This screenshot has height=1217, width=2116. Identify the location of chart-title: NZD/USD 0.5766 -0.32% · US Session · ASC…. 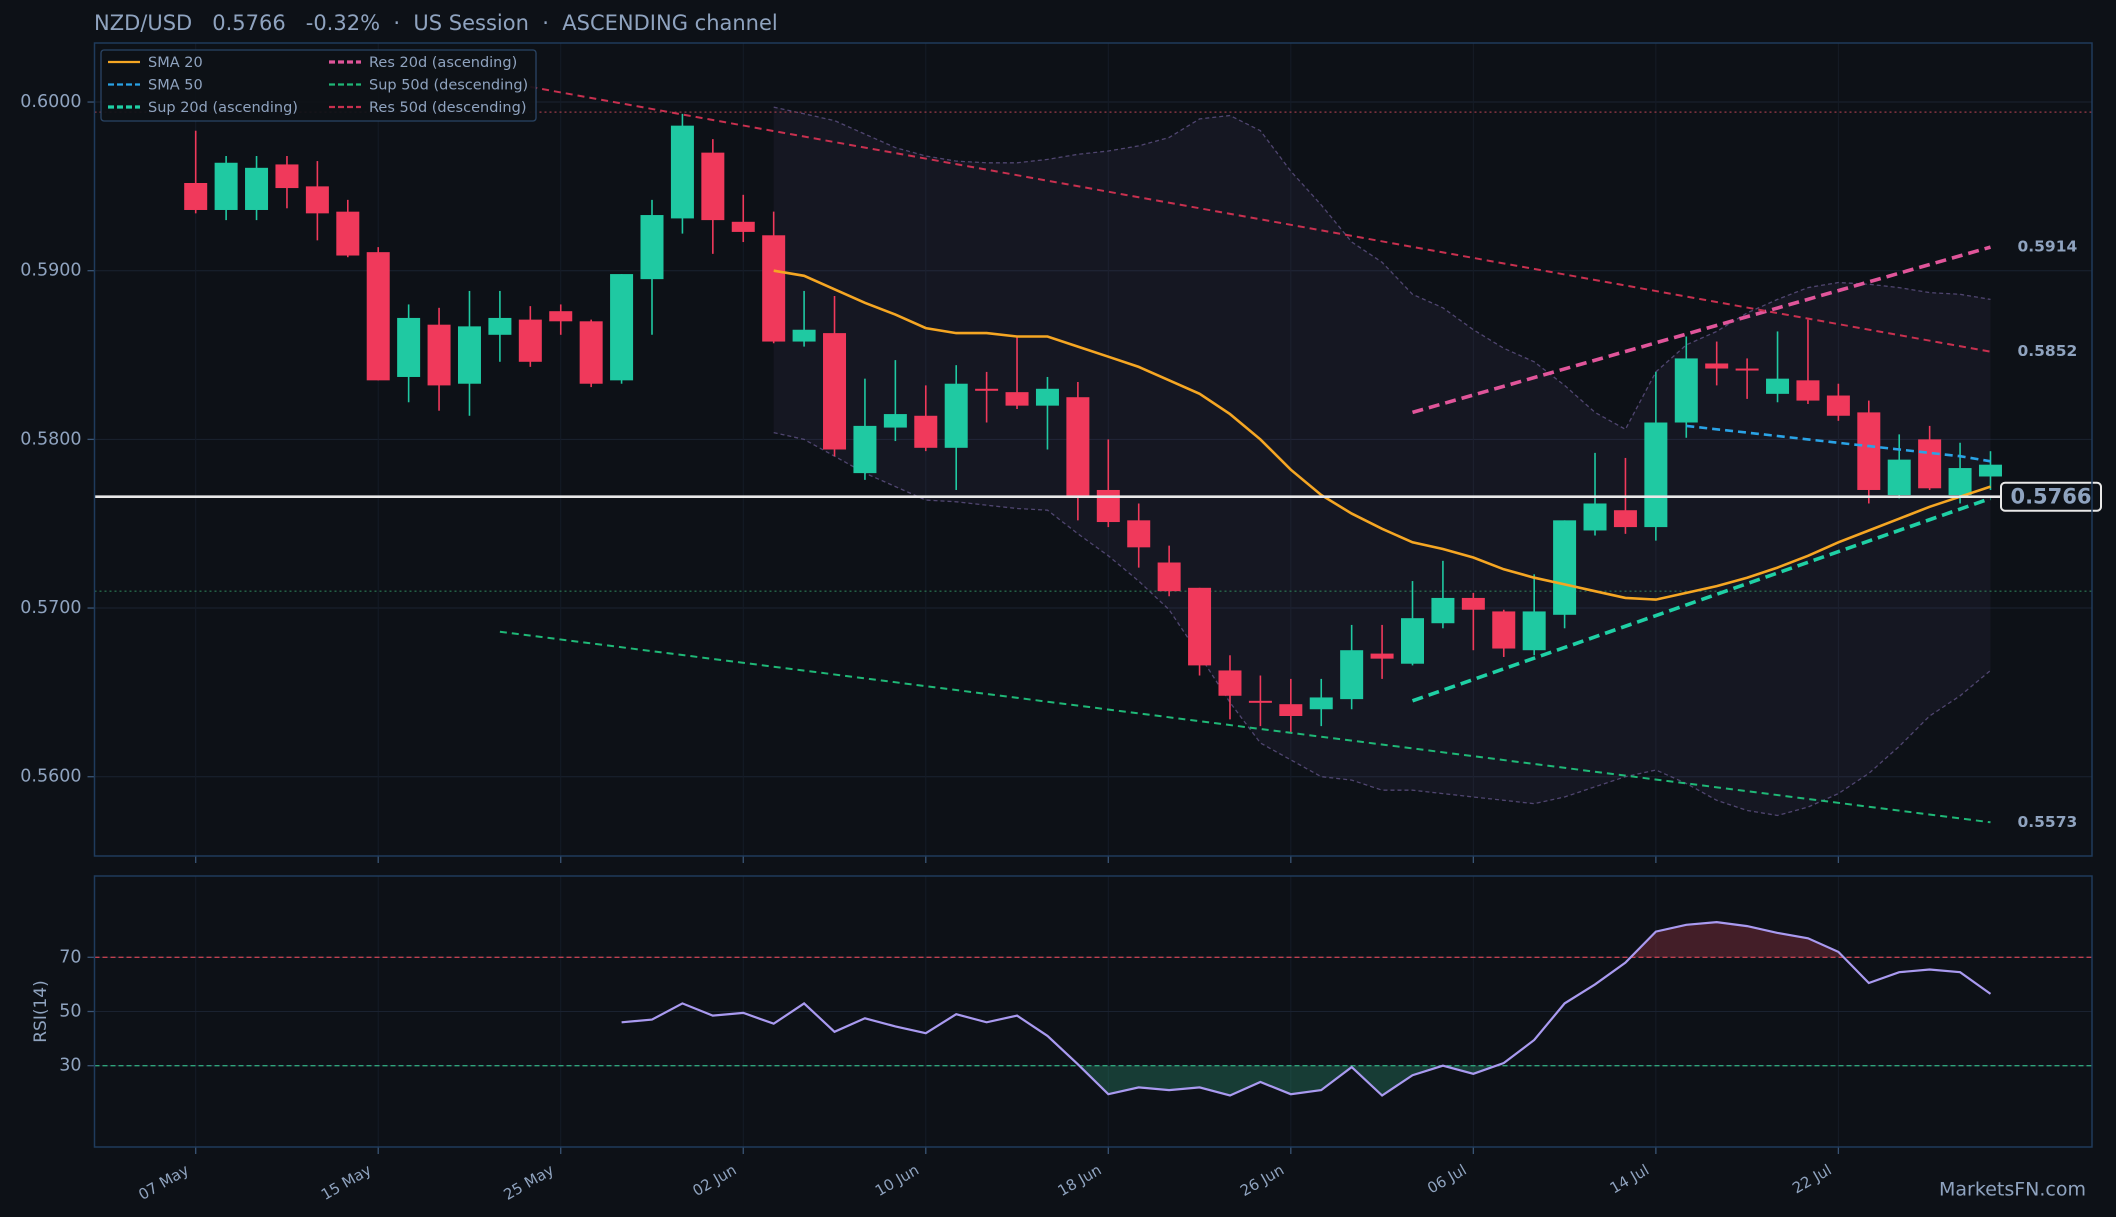
(436, 23).